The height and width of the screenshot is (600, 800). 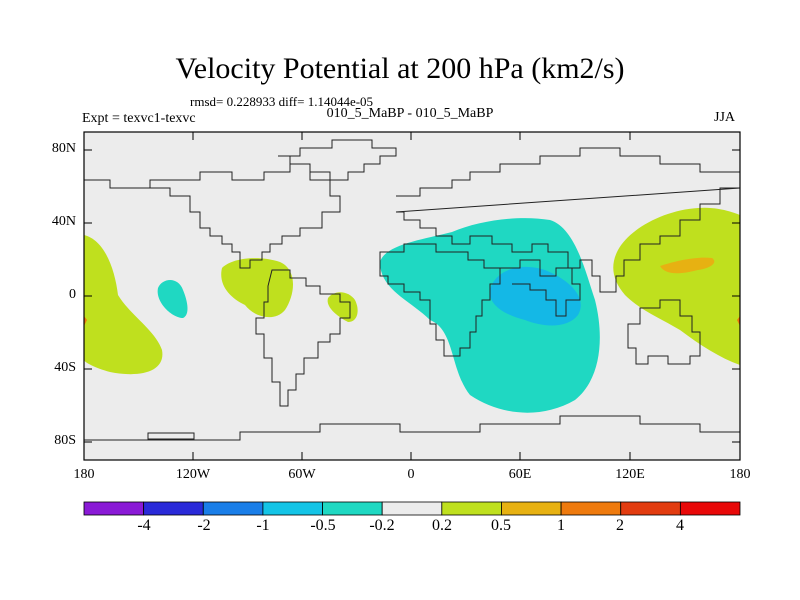 I want to click on coastline-arabia-india, so click(x=540, y=288).